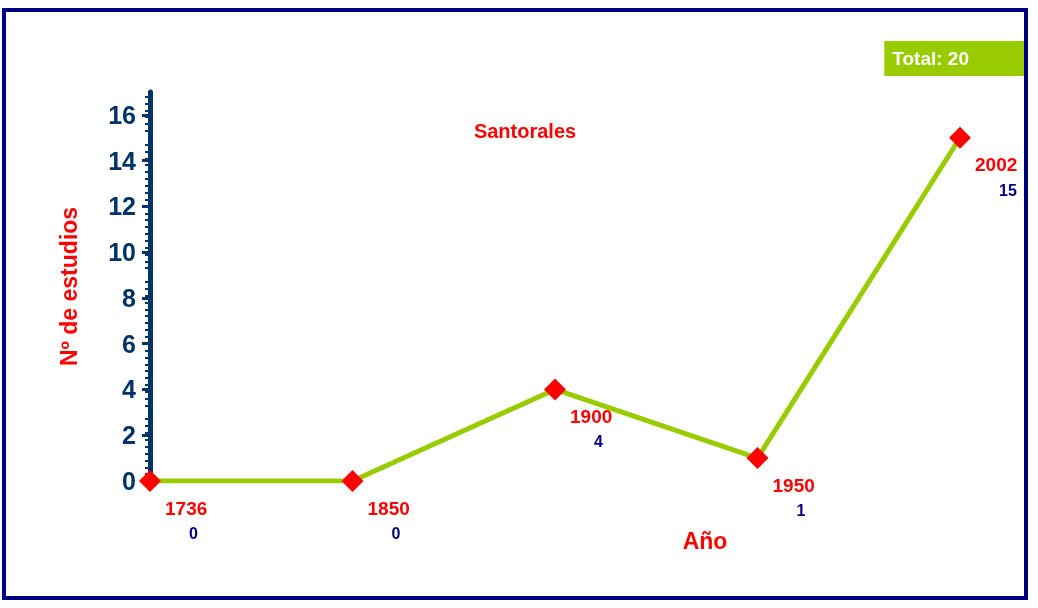  I want to click on data-label: 1, so click(801, 511).